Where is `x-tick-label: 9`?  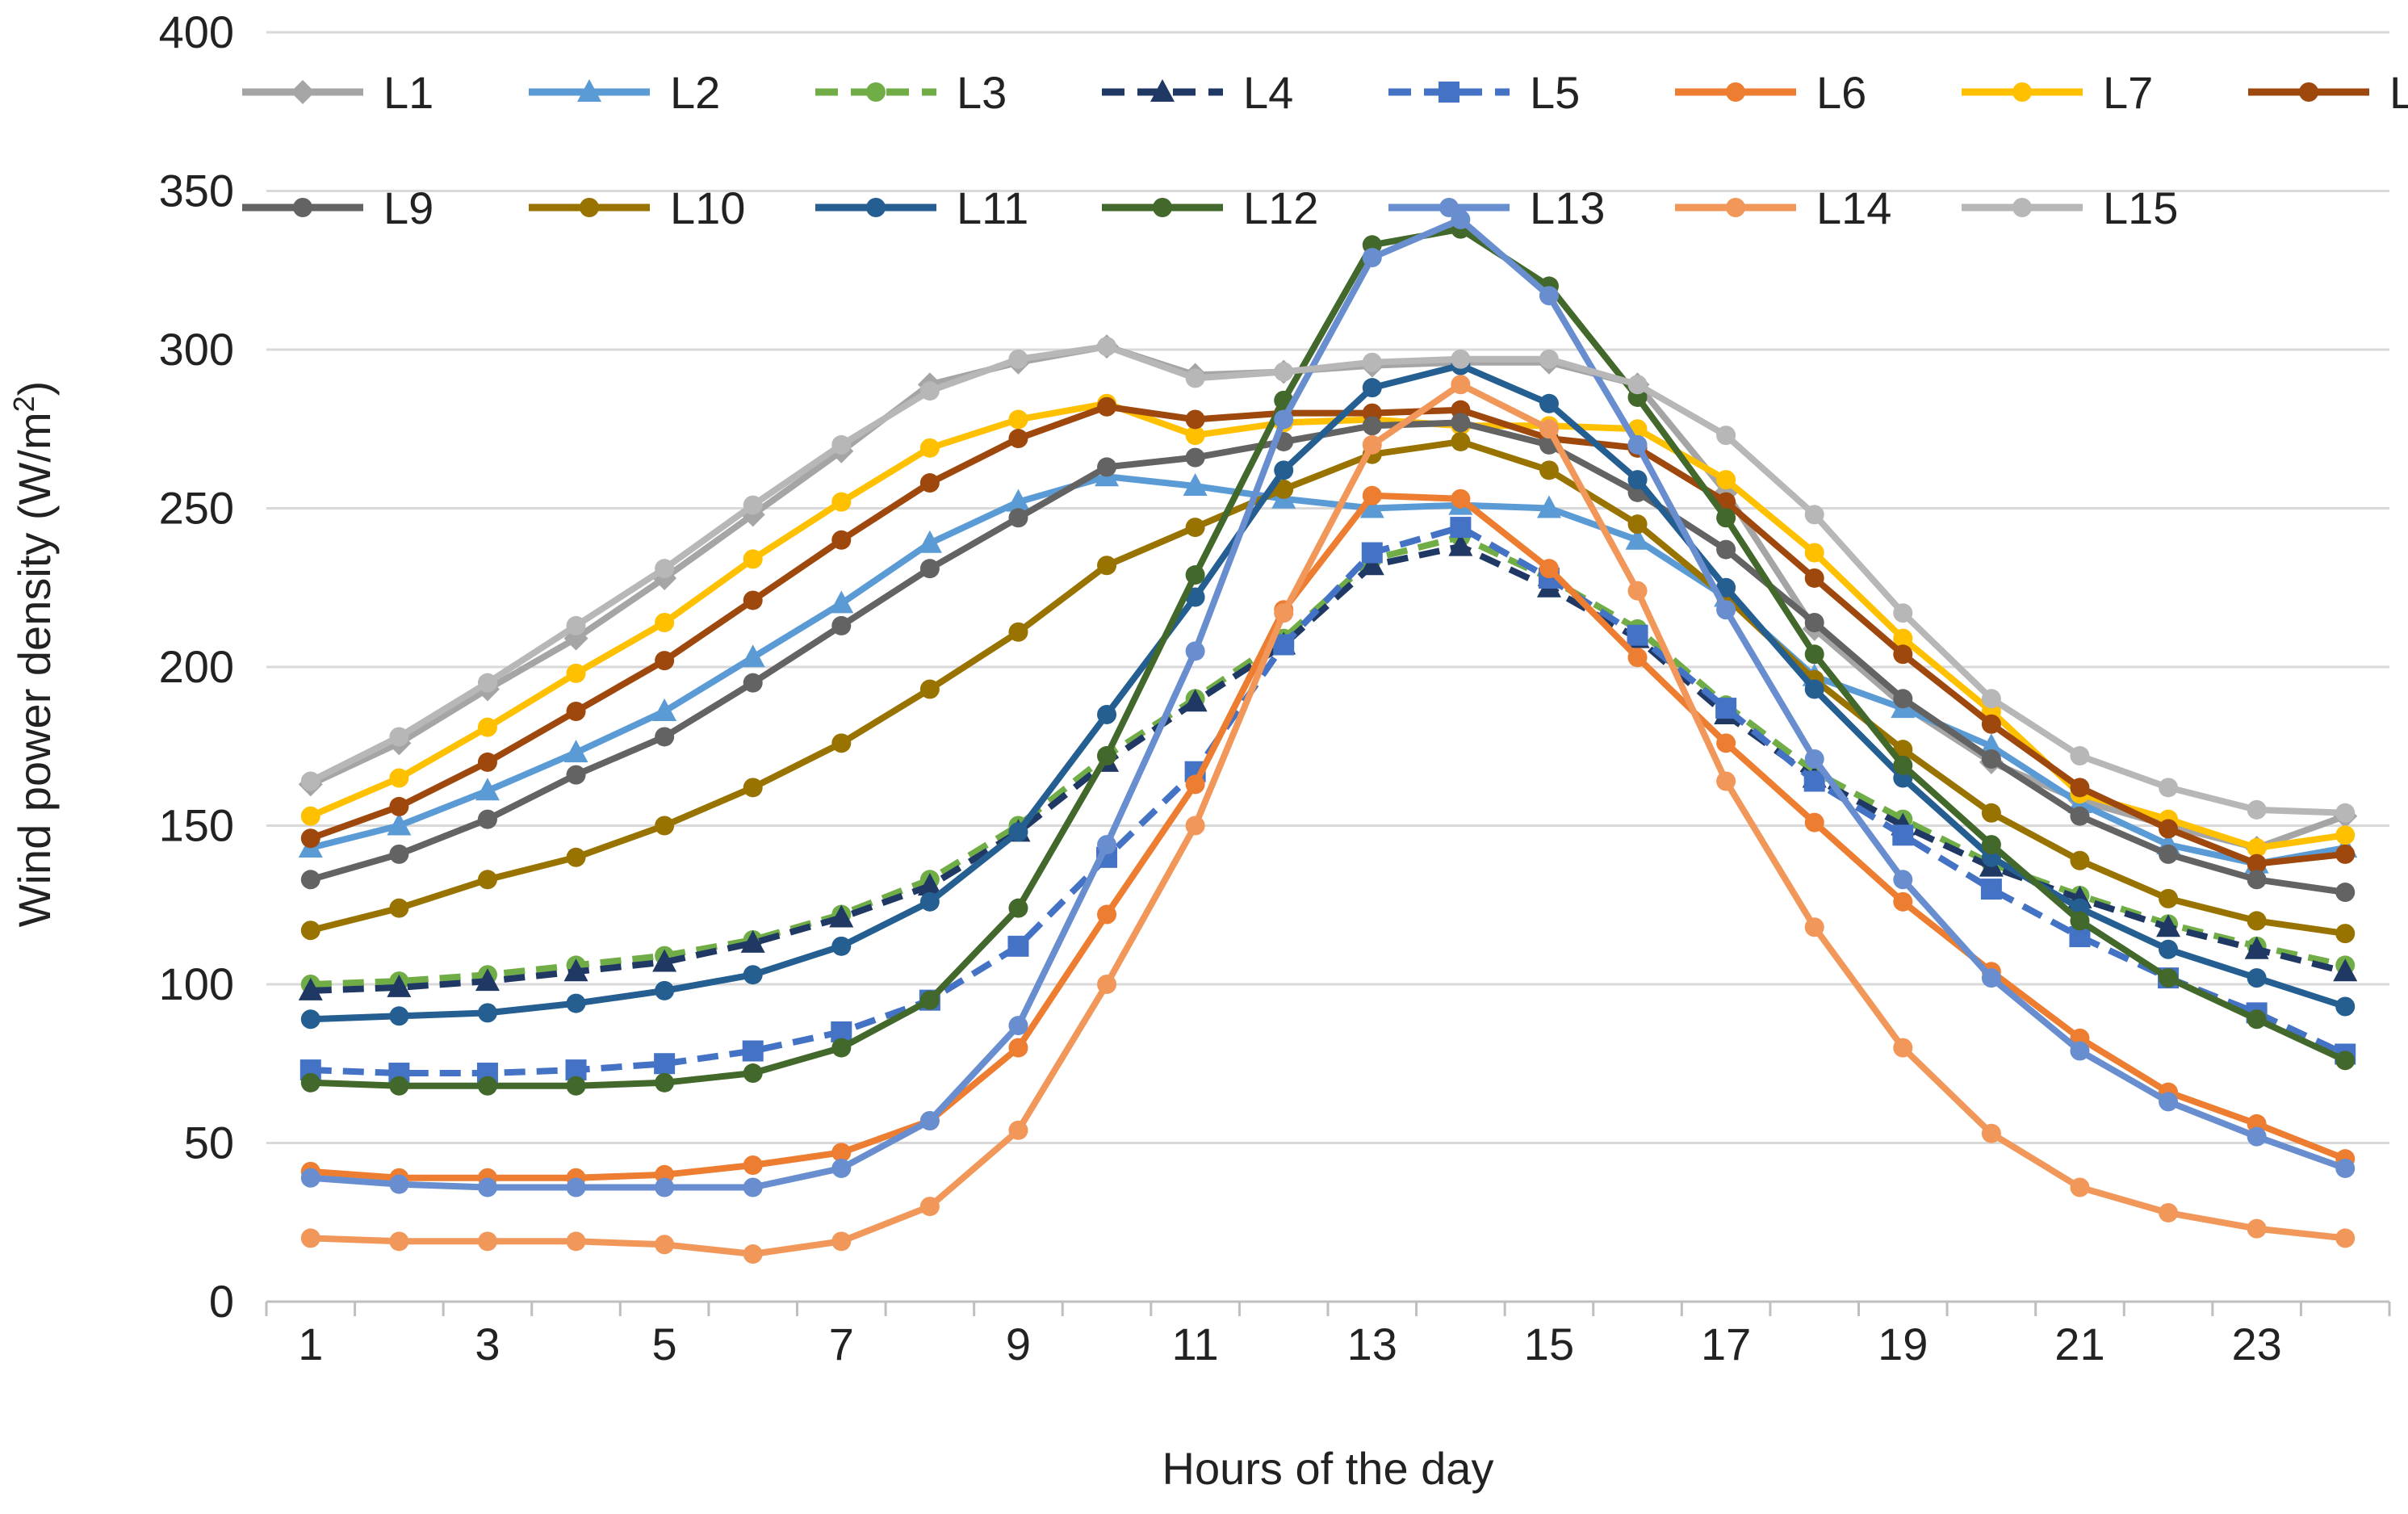 x-tick-label: 9 is located at coordinates (1018, 1344).